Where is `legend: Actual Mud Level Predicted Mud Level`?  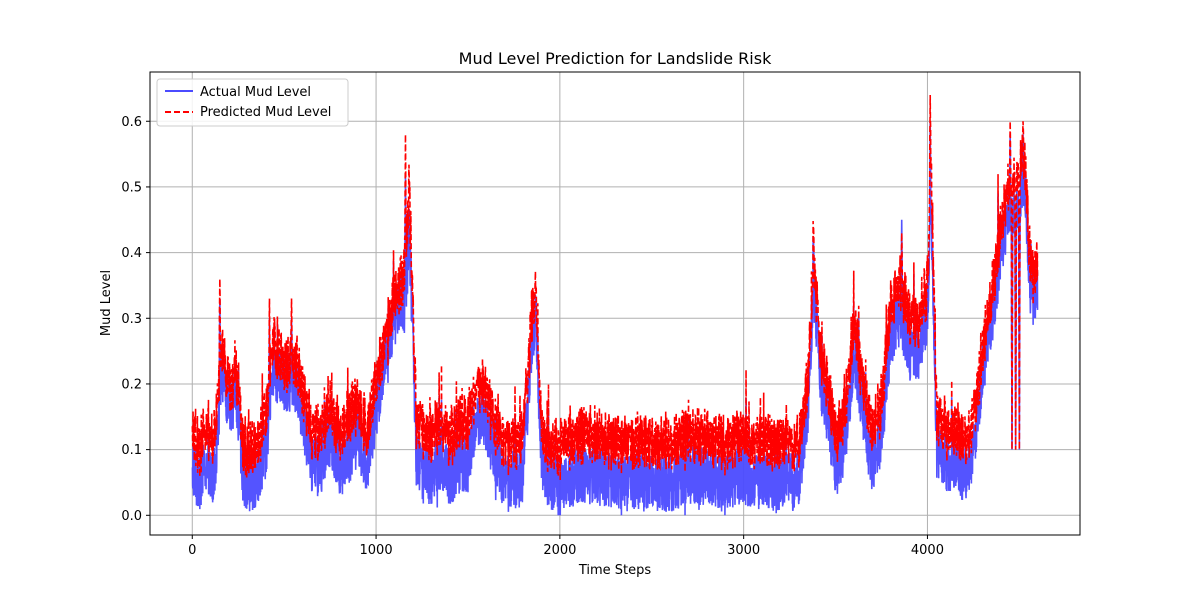
legend: Actual Mud Level Predicted Mud Level is located at coordinates (252, 102).